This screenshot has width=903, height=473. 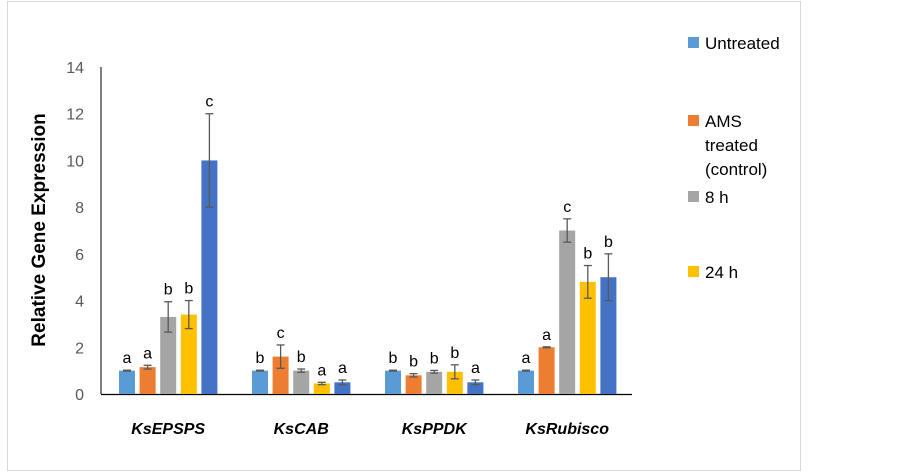 I want to click on y-tick-label: 10, so click(x=75, y=161).